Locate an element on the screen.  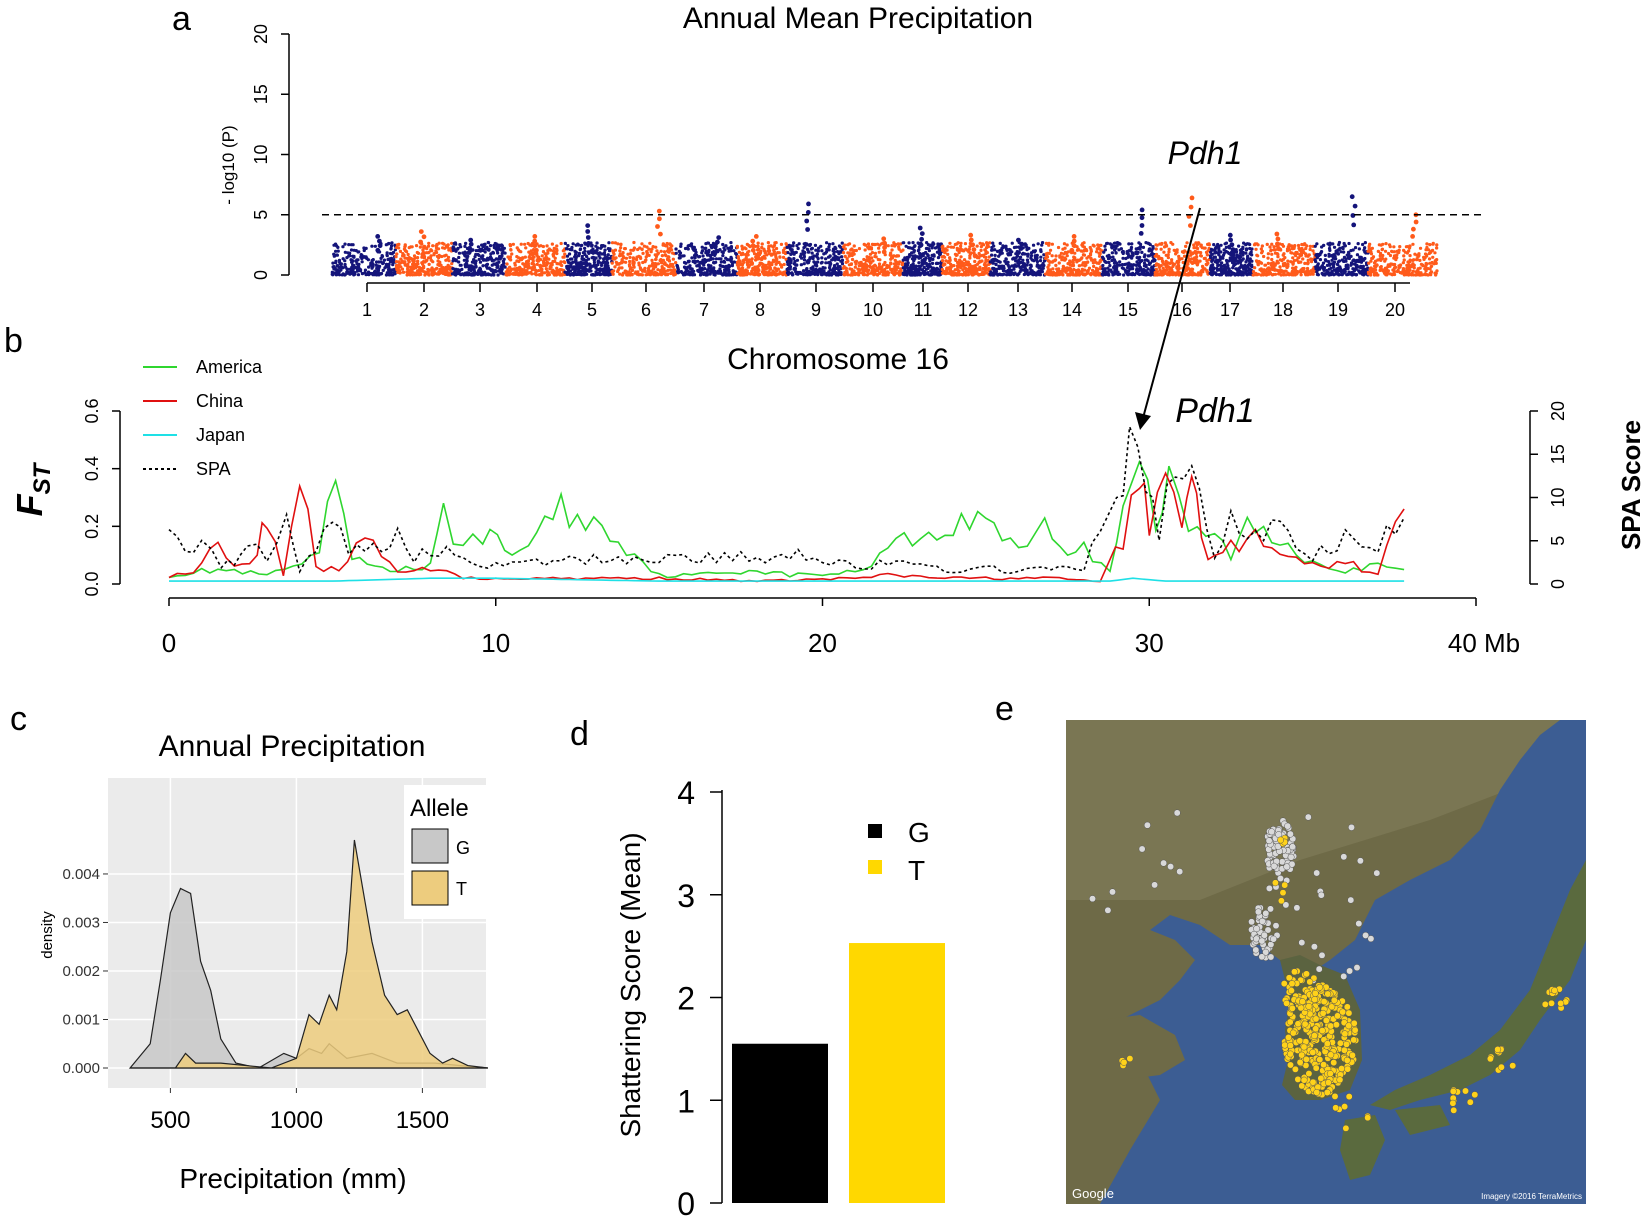
x-tick-label: 18 is located at coordinates (1283, 310).